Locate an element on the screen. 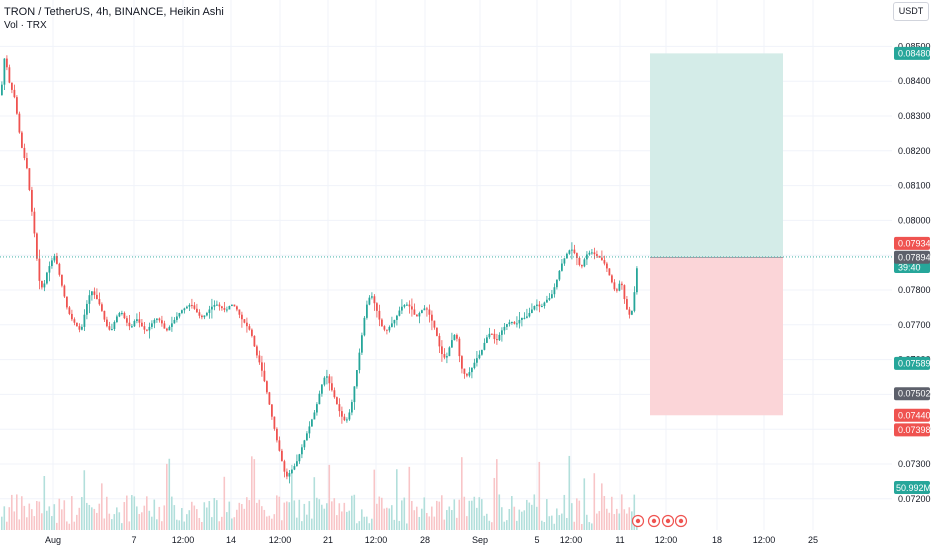  earnings-icon-dot is located at coordinates (681, 521).